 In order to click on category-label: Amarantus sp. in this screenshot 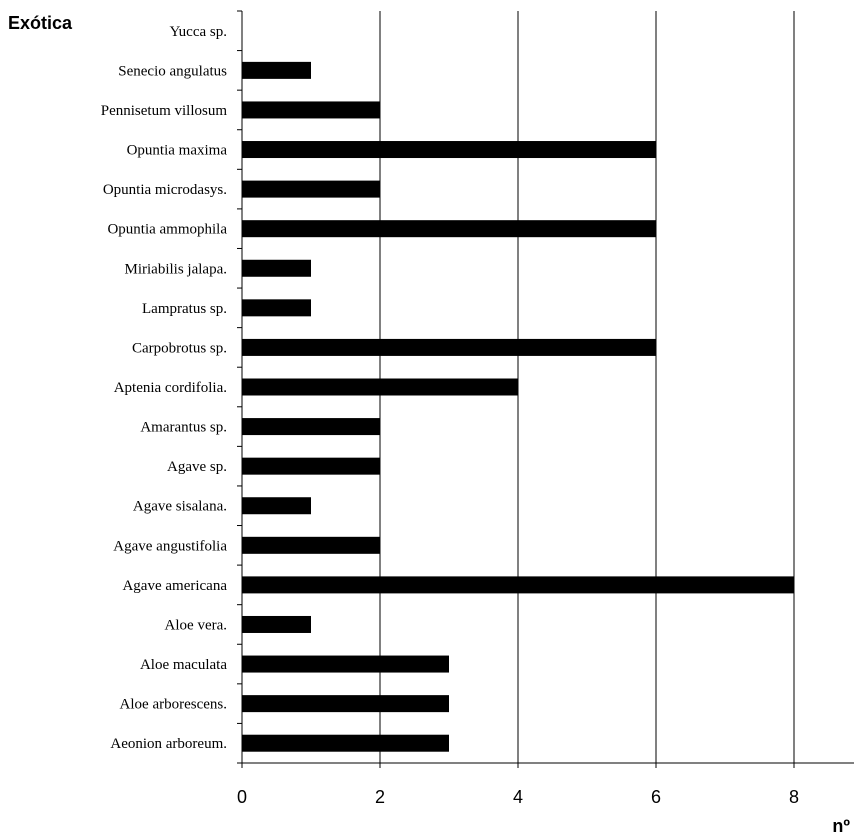, I will do `click(183, 428)`.